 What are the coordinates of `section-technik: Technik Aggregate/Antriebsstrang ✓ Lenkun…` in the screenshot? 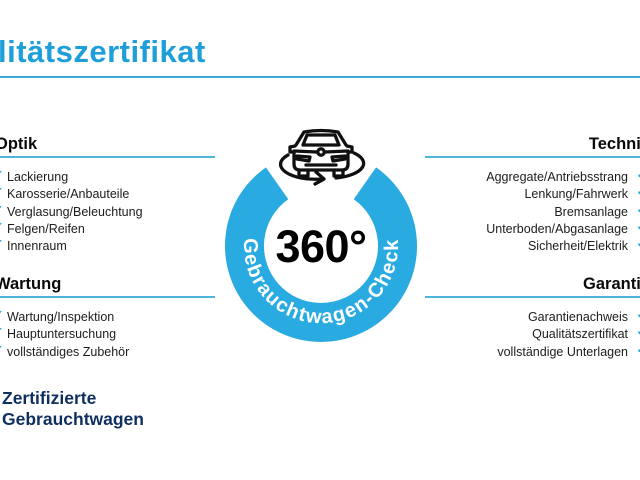 It's located at (532, 195).